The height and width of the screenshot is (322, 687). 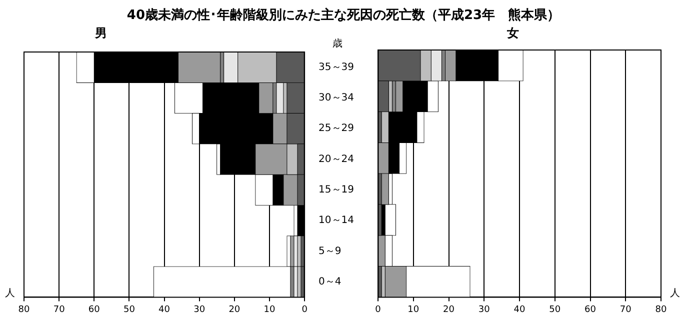 What do you see at coordinates (513, 33) in the screenshot?
I see `chart-title: 女` at bounding box center [513, 33].